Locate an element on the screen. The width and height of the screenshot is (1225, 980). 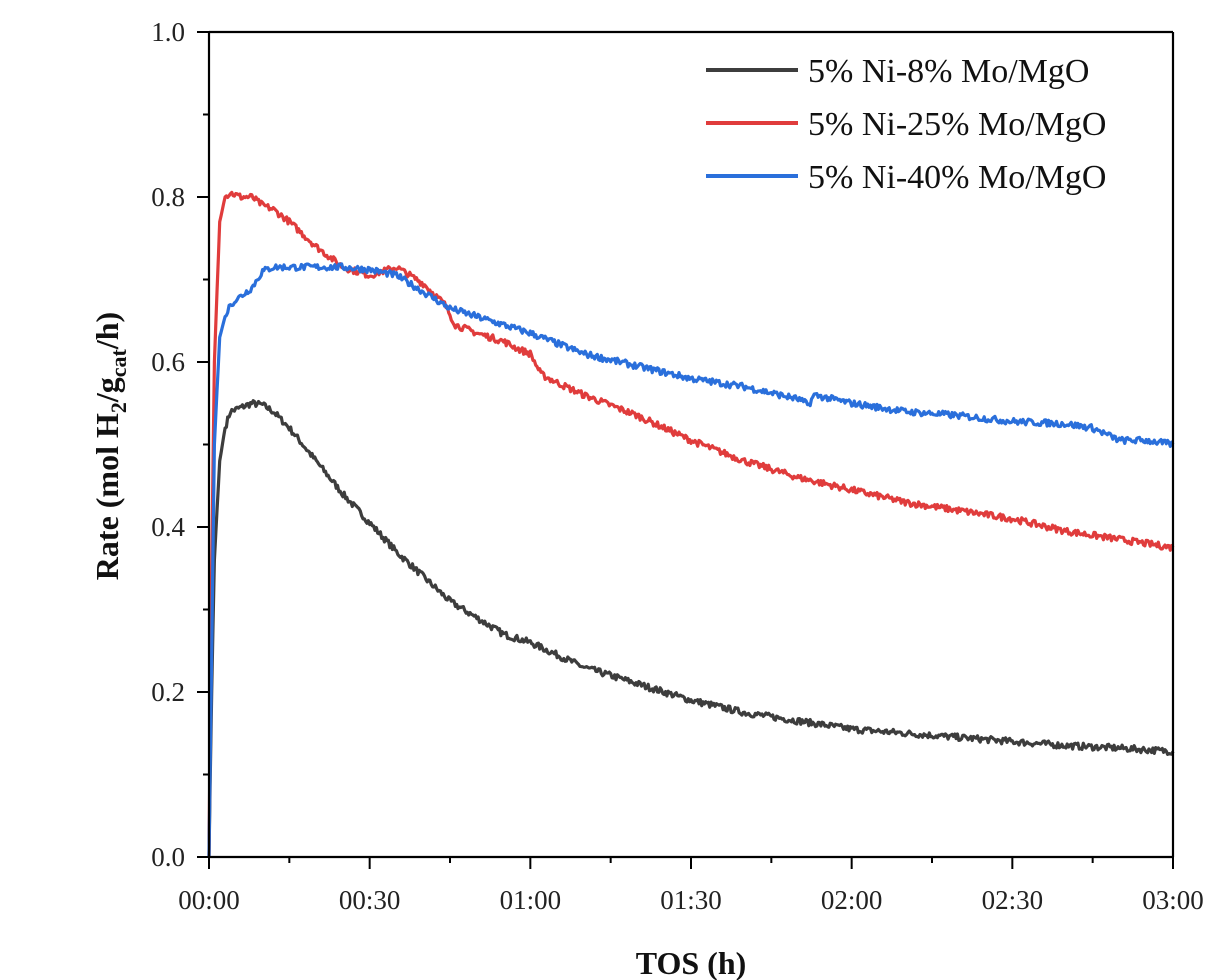
x-tick-label: 01:00 is located at coordinates (531, 900).